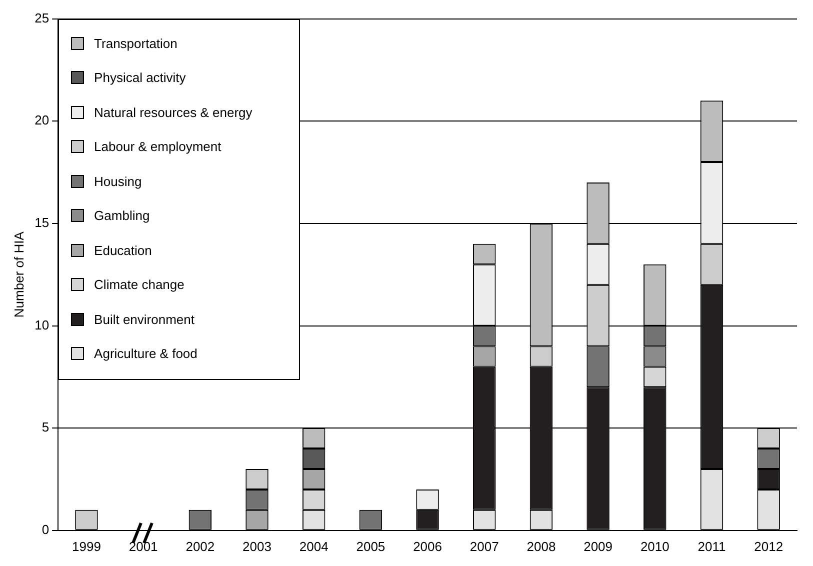  Describe the element at coordinates (313, 546) in the screenshot. I see `x-tick-label: 2004` at that location.